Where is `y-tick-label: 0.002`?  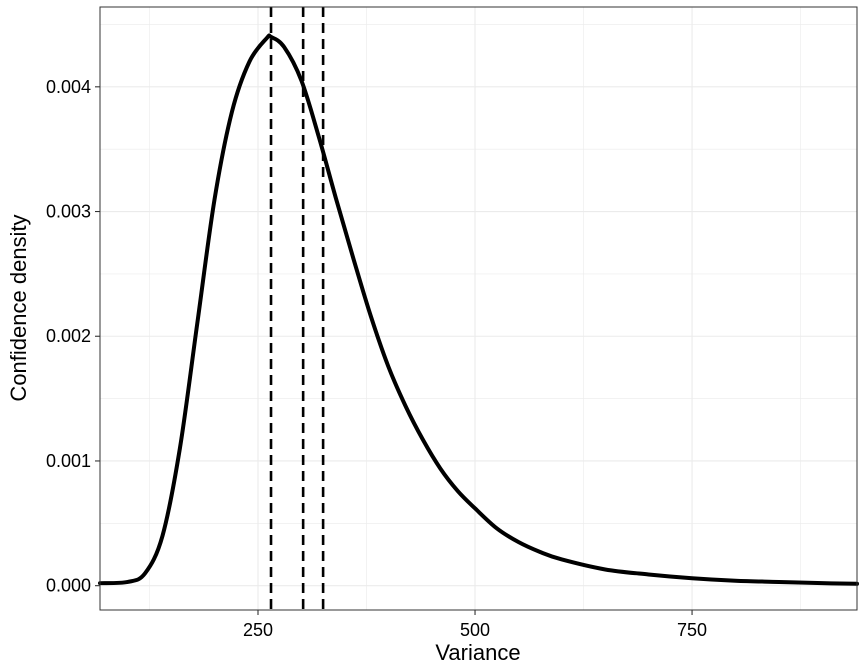
y-tick-label: 0.002 is located at coordinates (68, 336).